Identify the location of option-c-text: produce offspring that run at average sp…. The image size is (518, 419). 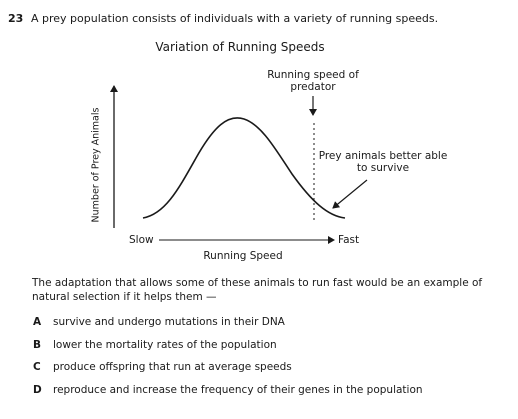
(172, 367).